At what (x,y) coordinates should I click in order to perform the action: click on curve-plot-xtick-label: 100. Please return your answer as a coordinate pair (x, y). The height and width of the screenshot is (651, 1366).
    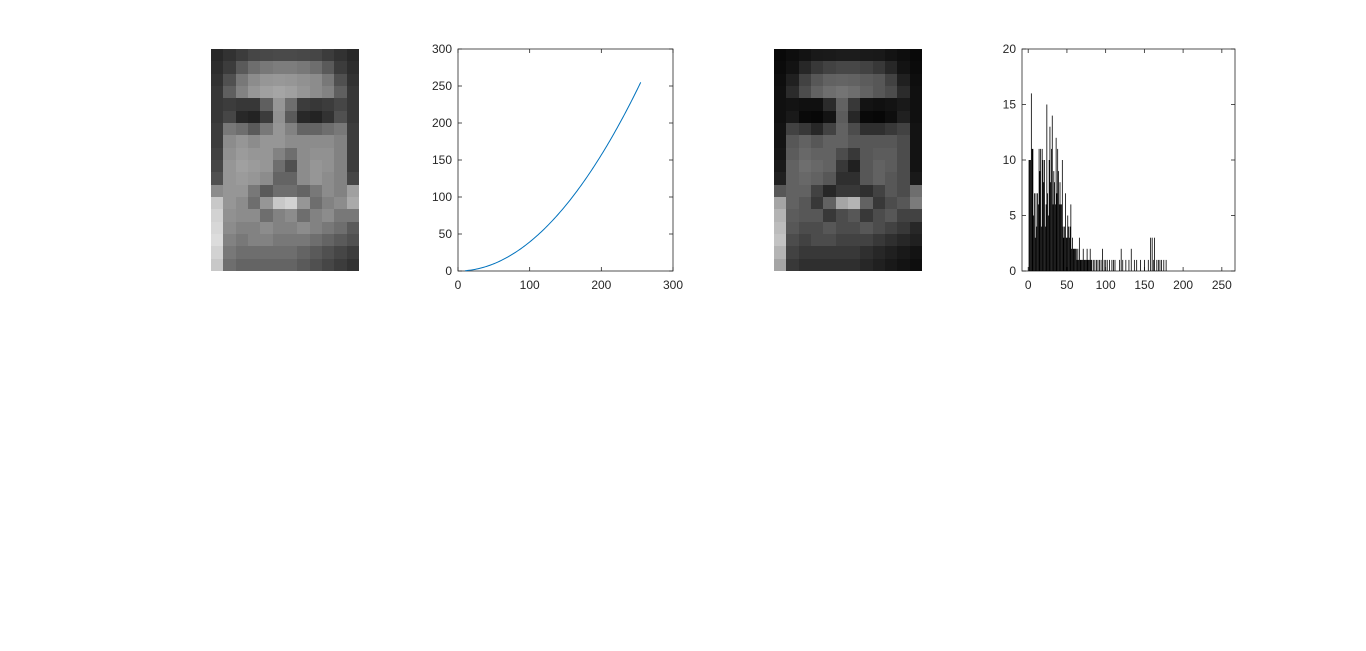
    Looking at the image, I should click on (530, 285).